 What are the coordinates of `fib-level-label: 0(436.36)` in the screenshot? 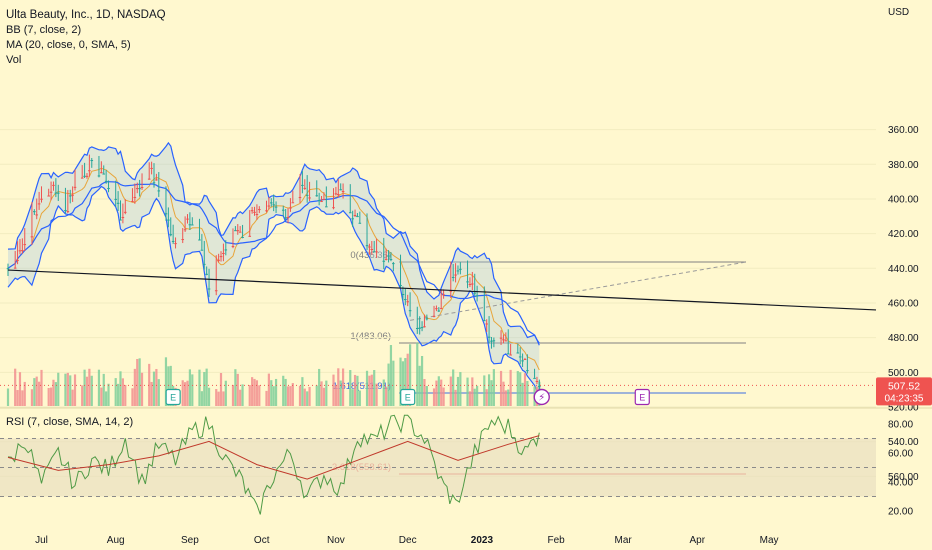 It's located at (370, 255).